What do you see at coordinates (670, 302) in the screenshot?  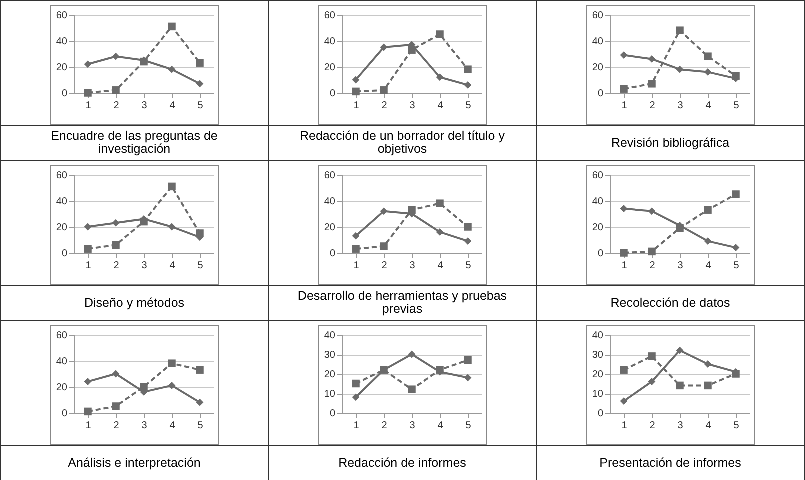 I see `text: Recolección de datos` at bounding box center [670, 302].